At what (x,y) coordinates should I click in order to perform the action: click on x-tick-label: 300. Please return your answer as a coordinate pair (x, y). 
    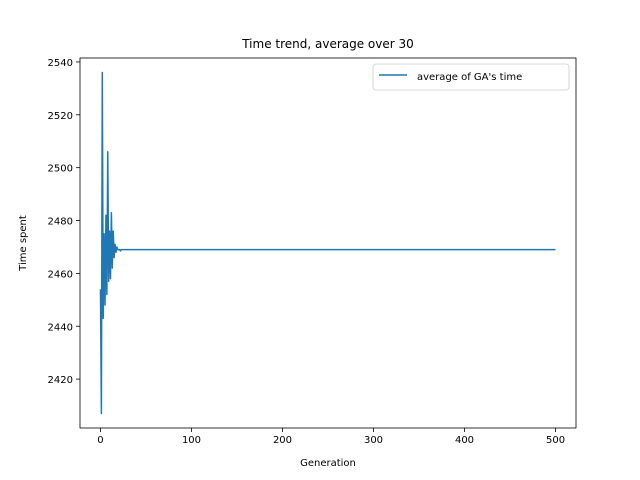
    Looking at the image, I should click on (373, 440).